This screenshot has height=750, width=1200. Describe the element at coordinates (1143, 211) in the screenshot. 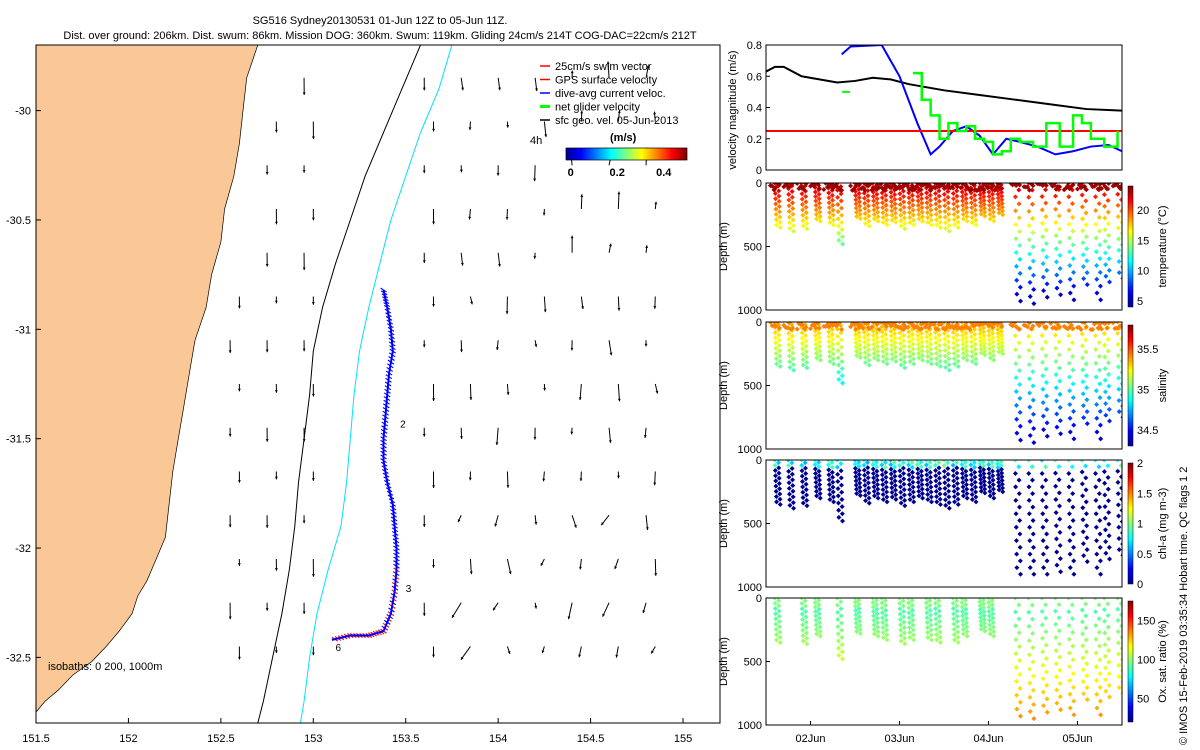

I see `colorbar-tick-label: 20` at that location.